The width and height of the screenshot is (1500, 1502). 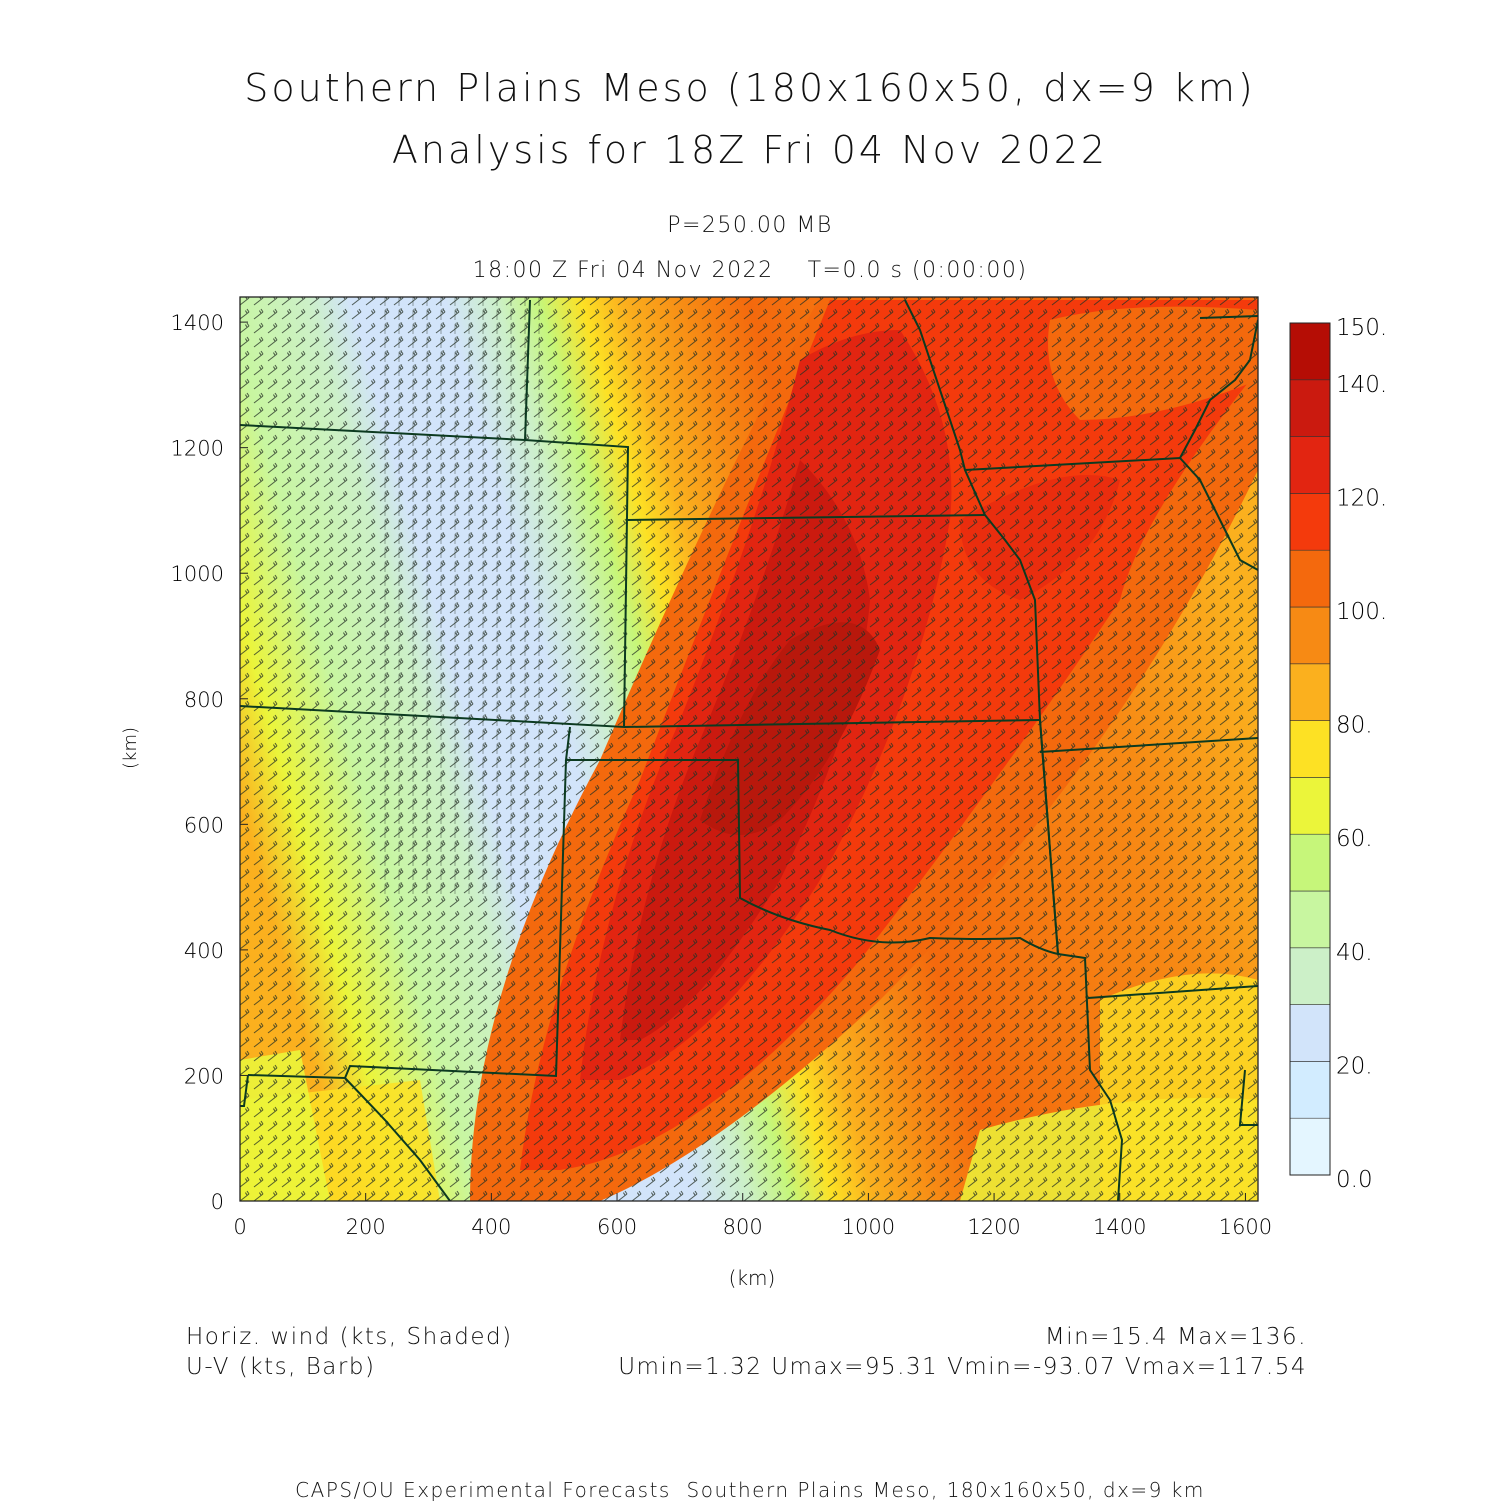 I want to click on colorbar-label: 140., so click(x=1361, y=385).